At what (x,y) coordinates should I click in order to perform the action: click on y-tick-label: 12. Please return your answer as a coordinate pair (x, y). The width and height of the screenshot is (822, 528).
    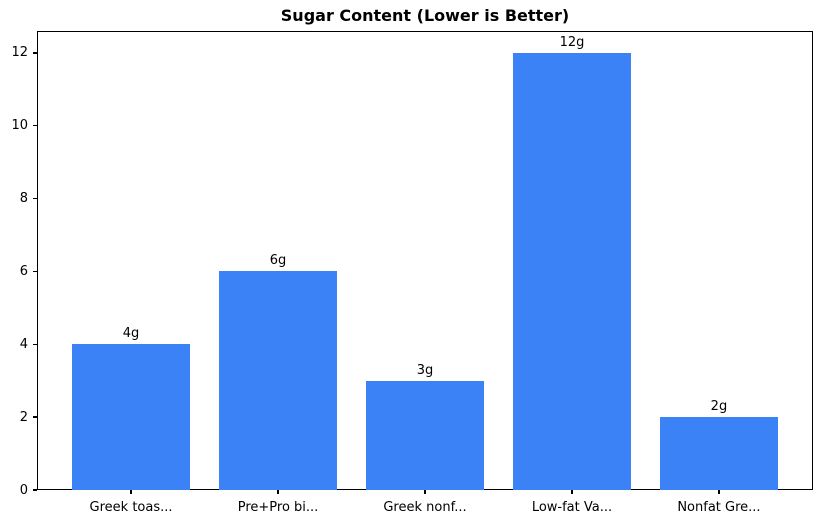
    Looking at the image, I should click on (19, 53).